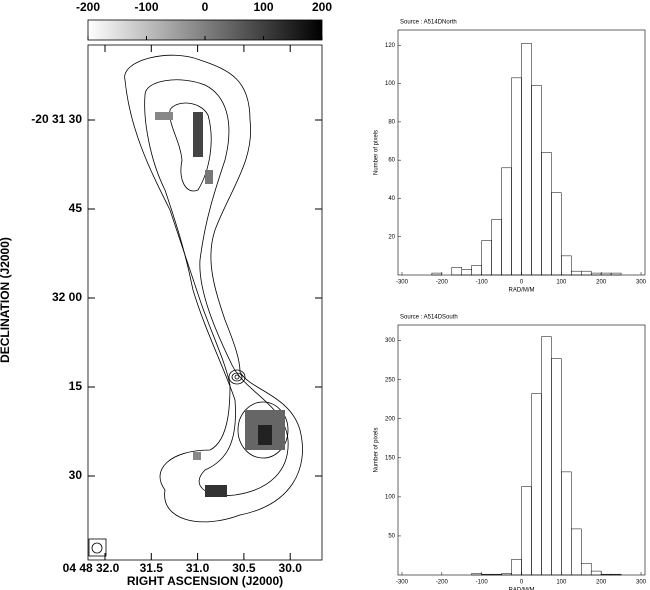 Image resolution: width=650 pixels, height=590 pixels. What do you see at coordinates (205, 7) in the screenshot?
I see `colorbar-tick-label: 0` at bounding box center [205, 7].